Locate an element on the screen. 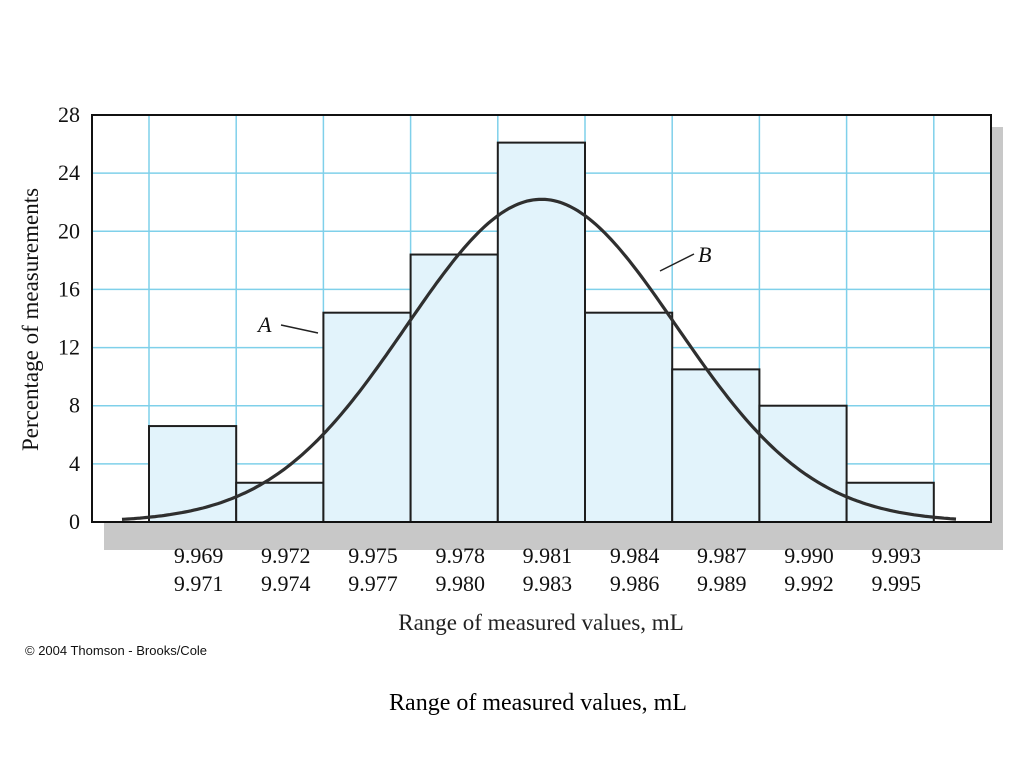 This screenshot has height=768, width=1024. x-axis-label: Range of measured values, mL is located at coordinates (541, 622).